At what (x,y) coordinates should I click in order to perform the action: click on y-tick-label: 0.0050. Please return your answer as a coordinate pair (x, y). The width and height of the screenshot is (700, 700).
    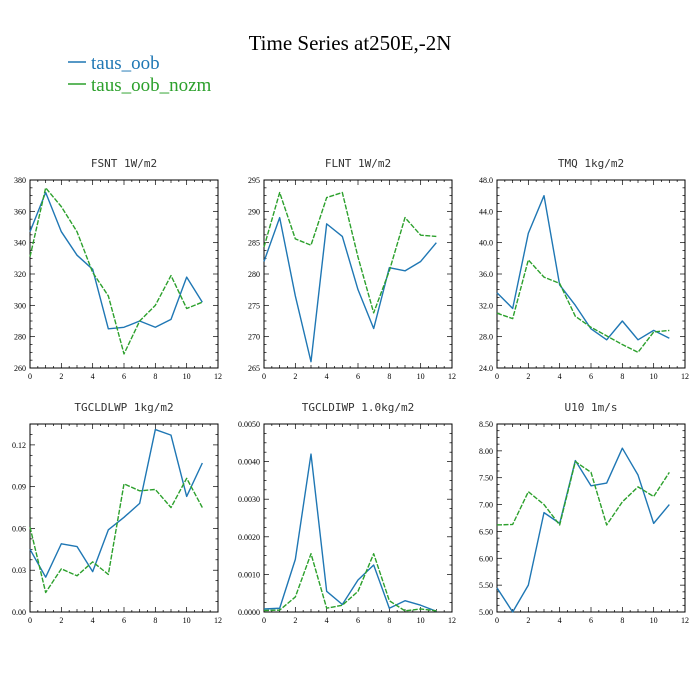
    Looking at the image, I should click on (249, 424).